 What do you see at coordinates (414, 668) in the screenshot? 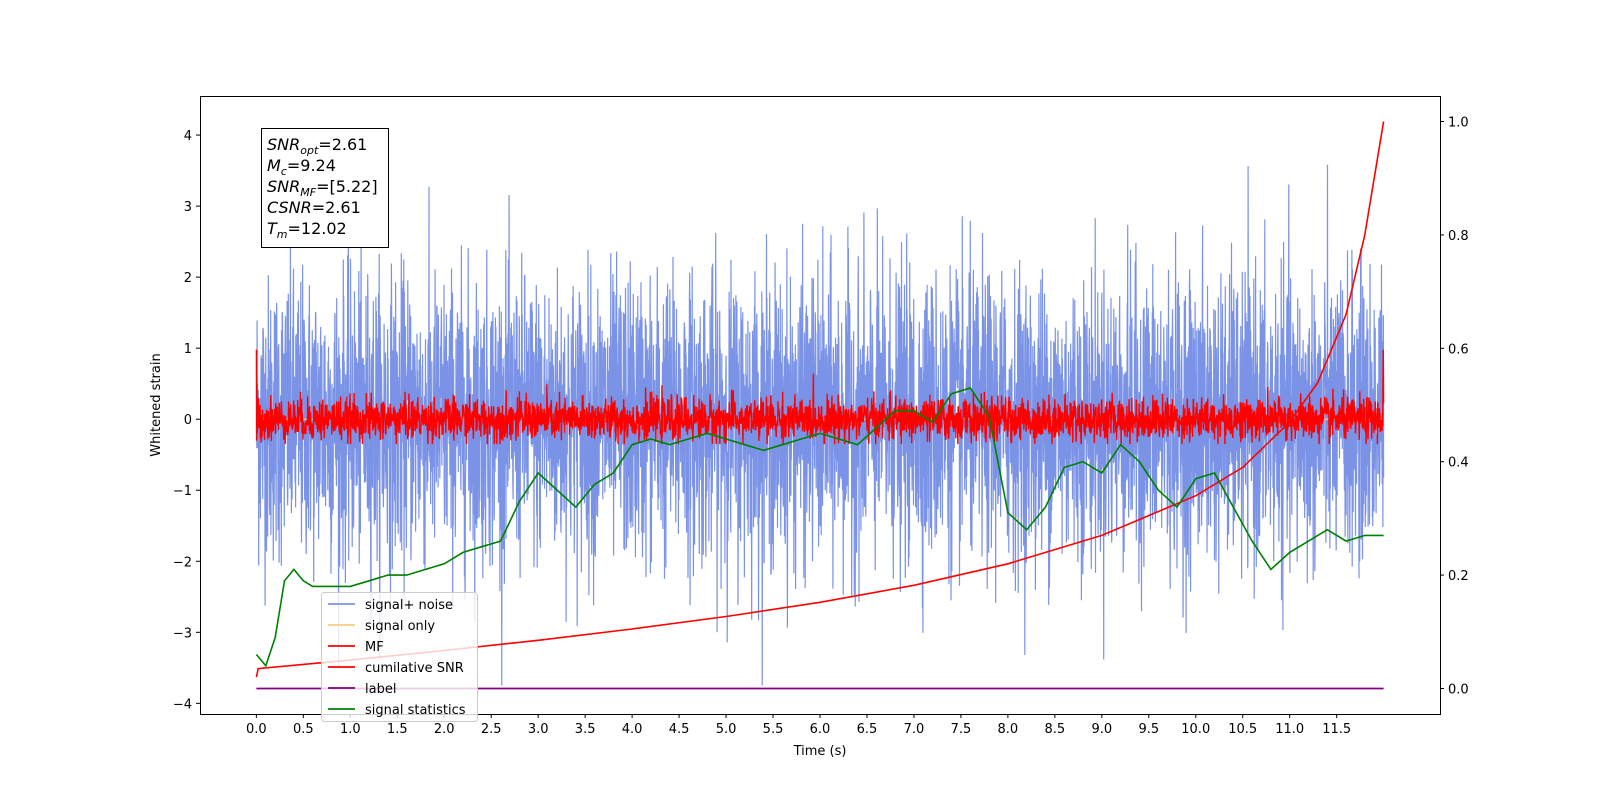
I see `legend-label: cumilative SNR` at bounding box center [414, 668].